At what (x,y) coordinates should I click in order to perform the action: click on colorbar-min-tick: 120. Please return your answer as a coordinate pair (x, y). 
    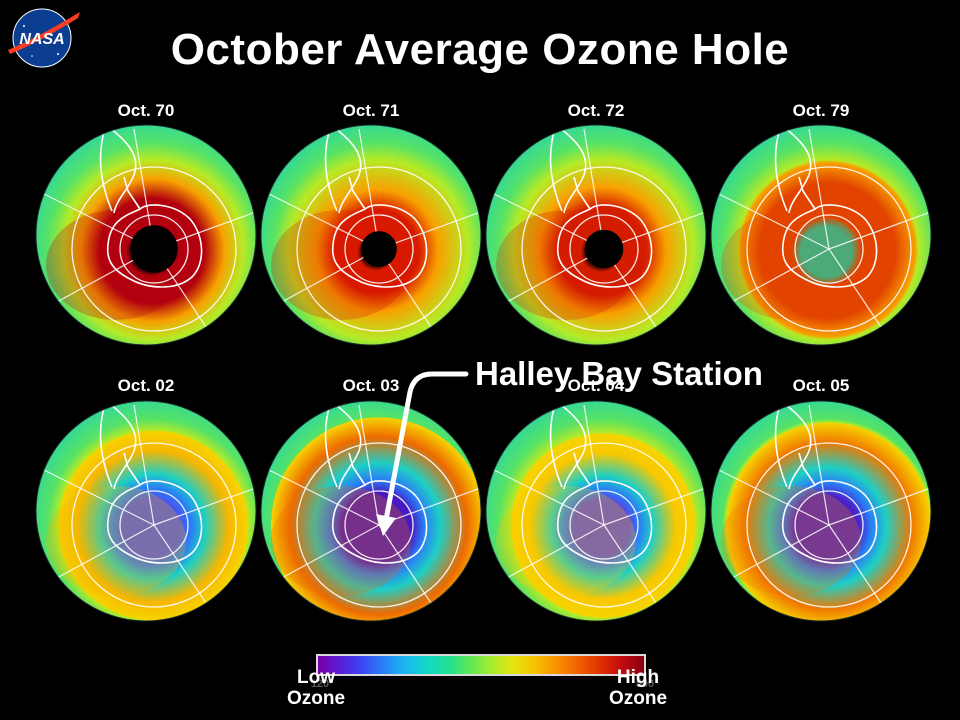
    Looking at the image, I should click on (320, 684).